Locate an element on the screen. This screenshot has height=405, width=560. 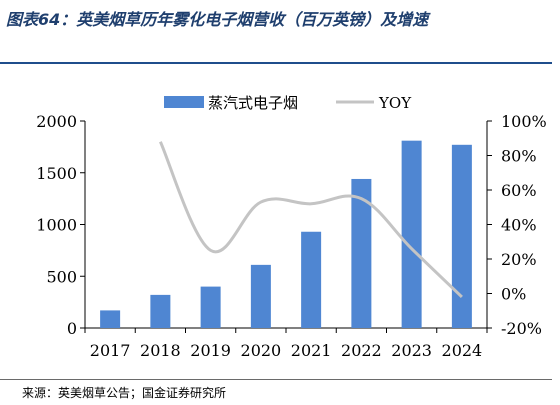
y-right-tick-label: 40% is located at coordinates (519, 225).